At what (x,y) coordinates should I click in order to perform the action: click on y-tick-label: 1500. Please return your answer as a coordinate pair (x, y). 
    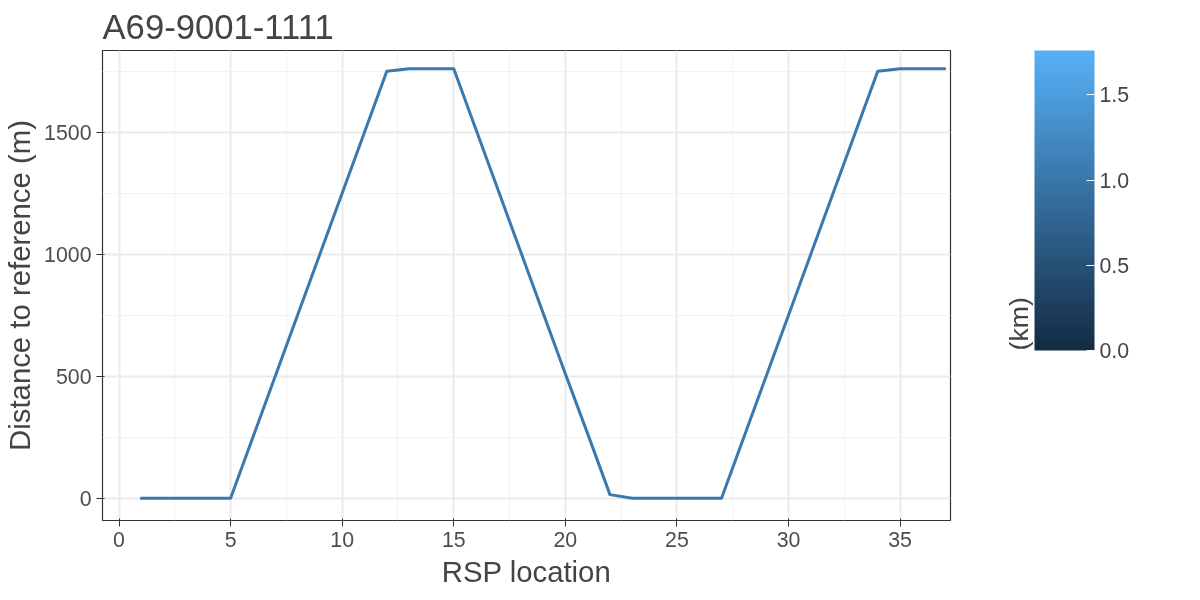
    Looking at the image, I should click on (68, 132).